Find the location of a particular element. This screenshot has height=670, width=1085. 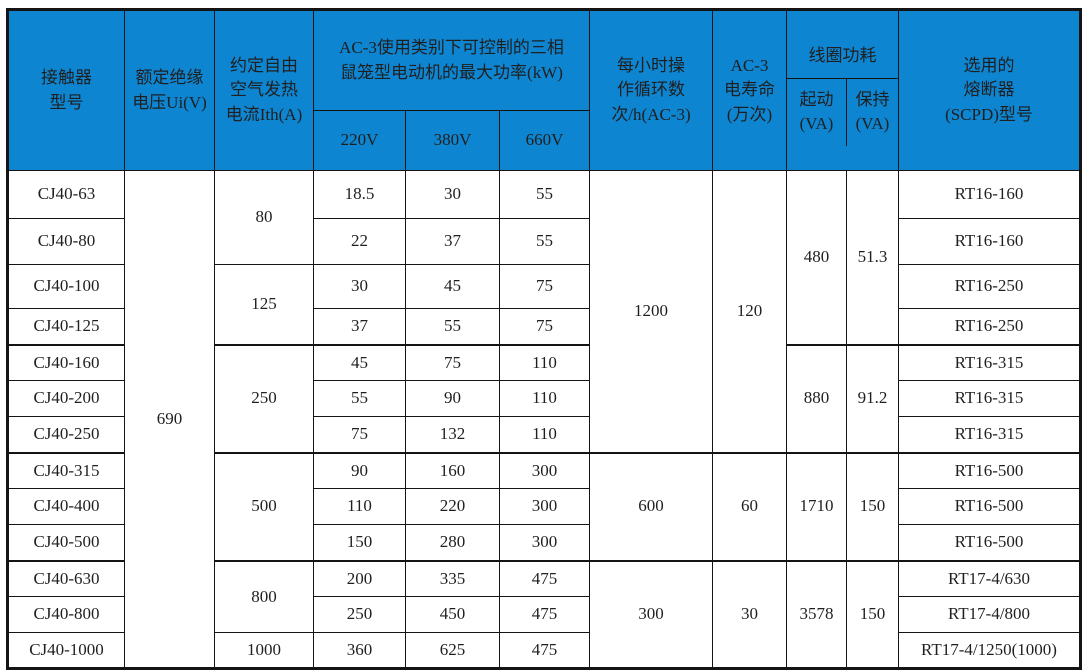

cell-ops-group-0: 1200 is located at coordinates (651, 312).